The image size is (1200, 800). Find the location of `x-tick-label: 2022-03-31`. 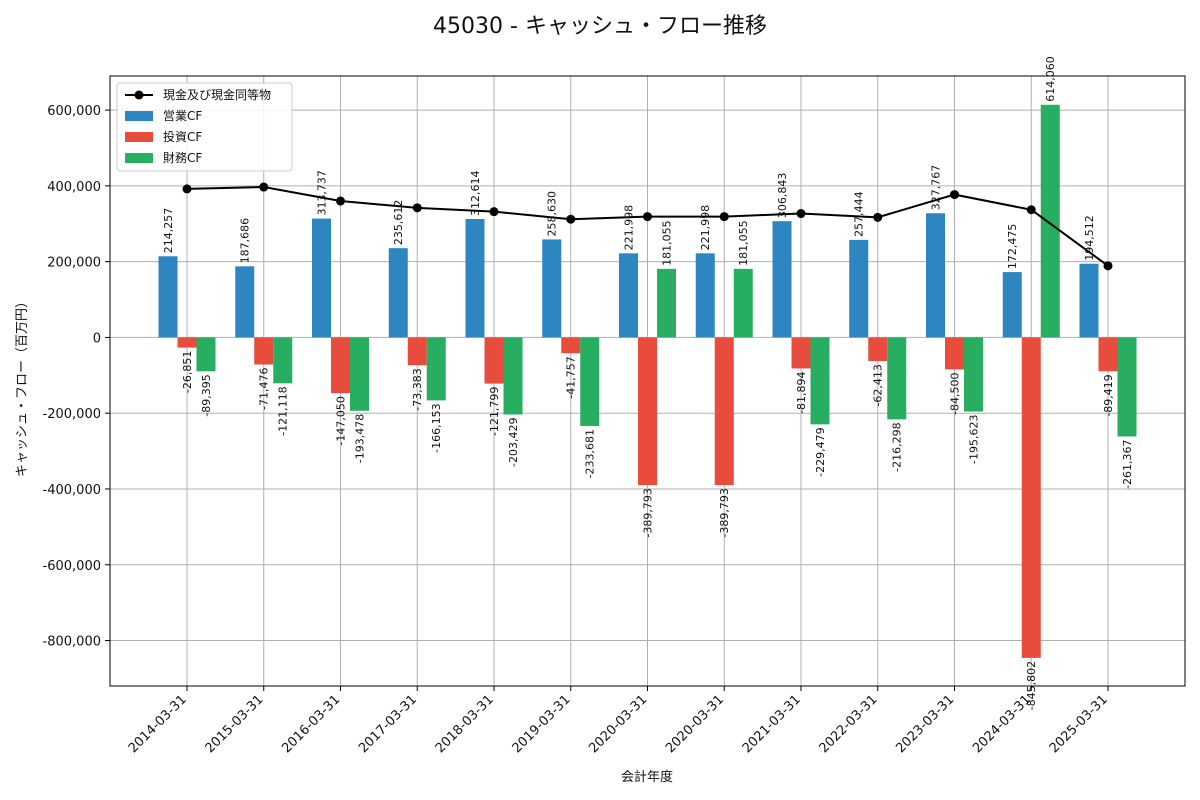

x-tick-label: 2022-03-31 is located at coordinates (849, 724).